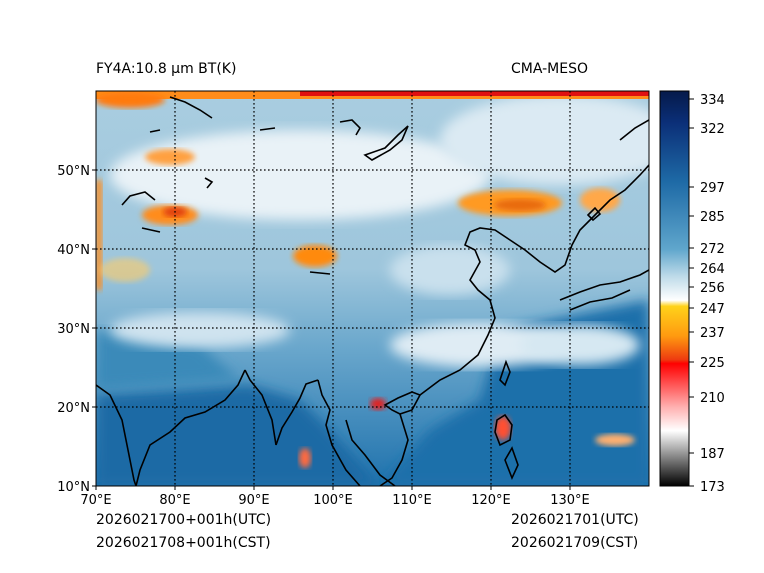  What do you see at coordinates (712, 217) in the screenshot?
I see `colorbar-tick-label: 285` at bounding box center [712, 217].